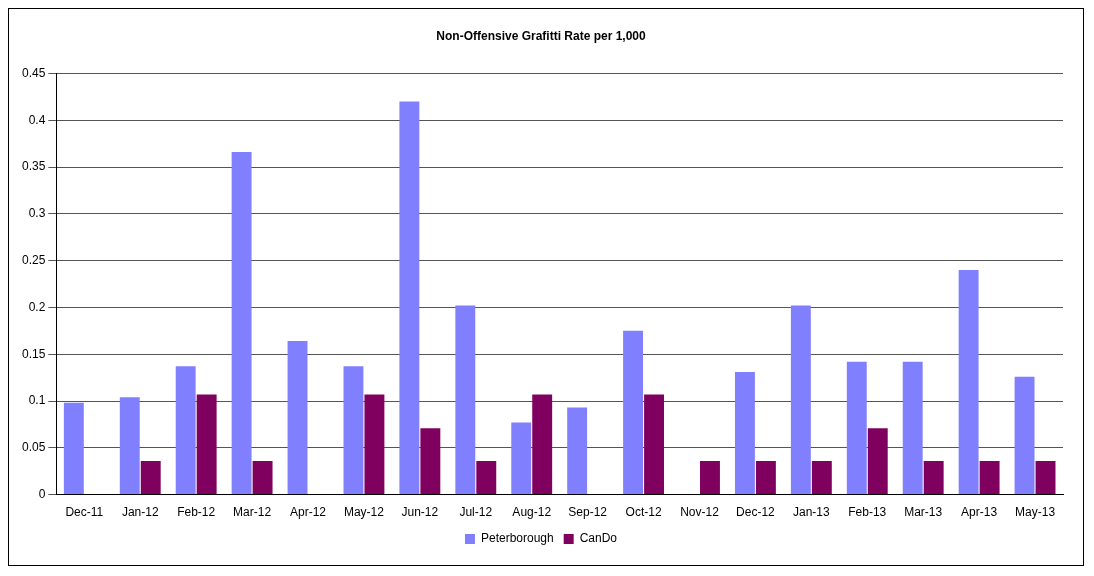 The image size is (1094, 576). I want to click on y-tick-label: 0.35, so click(34, 166).